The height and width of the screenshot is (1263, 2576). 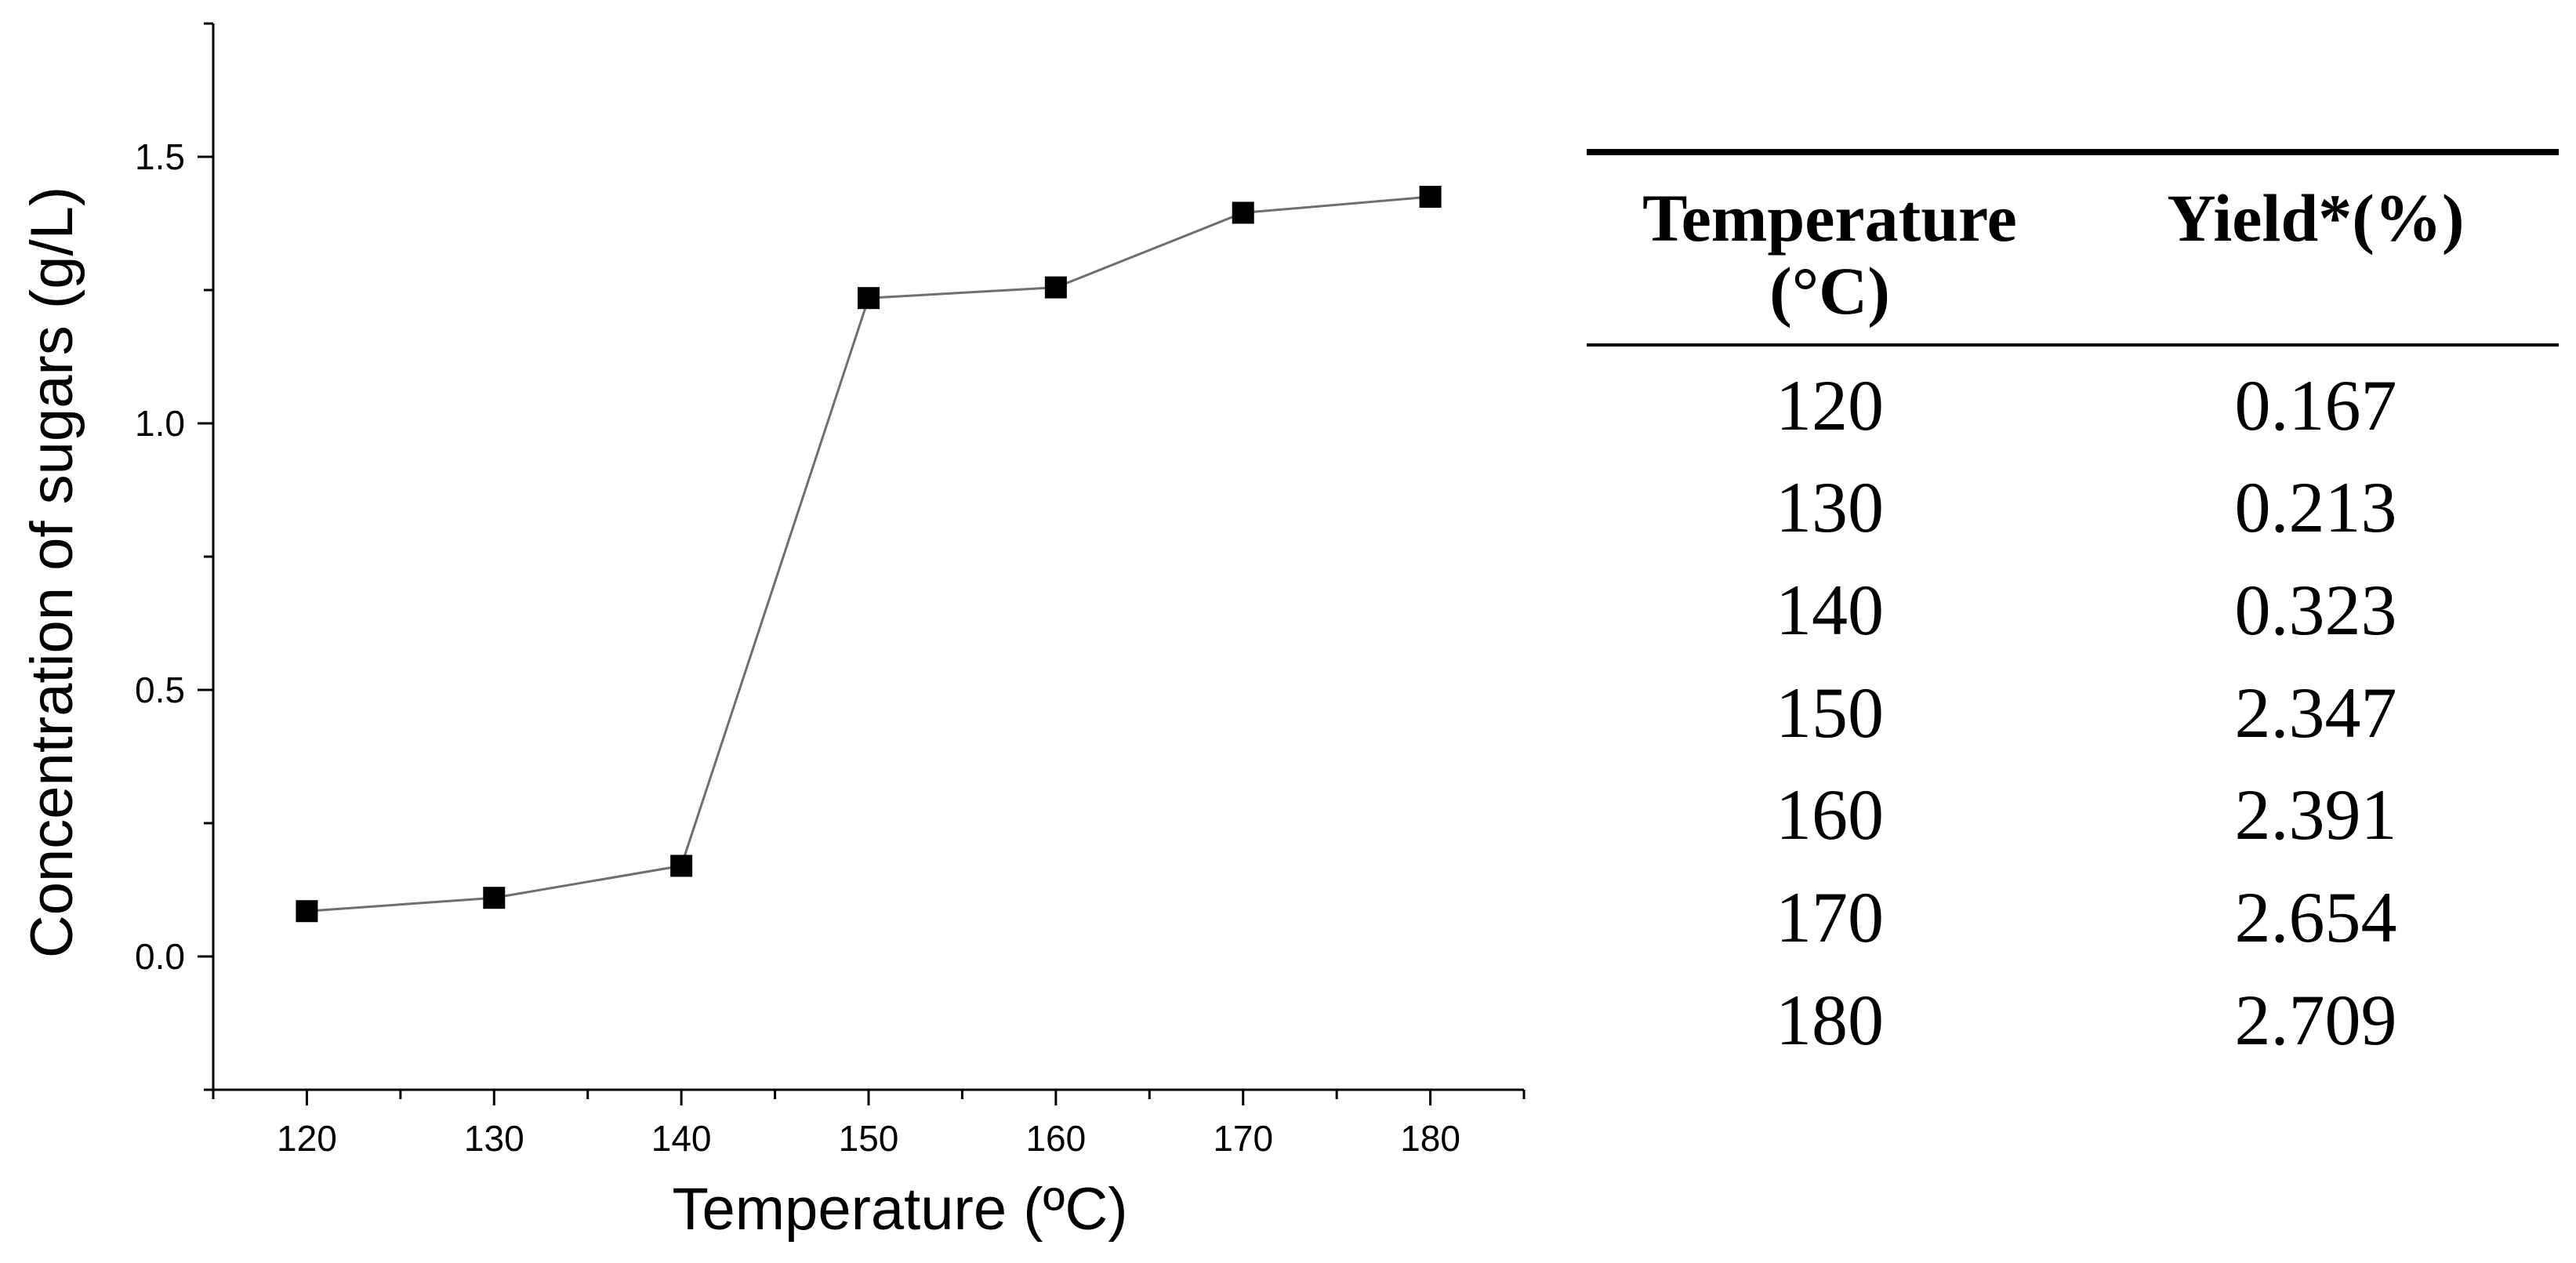 I want to click on table-row: 140 0.323, so click(x=2073, y=610).